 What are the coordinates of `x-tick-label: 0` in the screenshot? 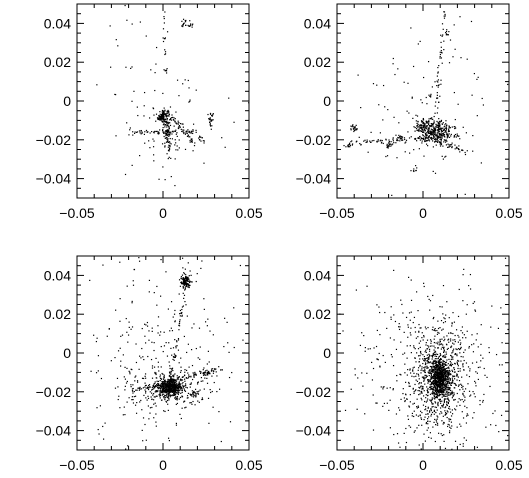 It's located at (163, 213).